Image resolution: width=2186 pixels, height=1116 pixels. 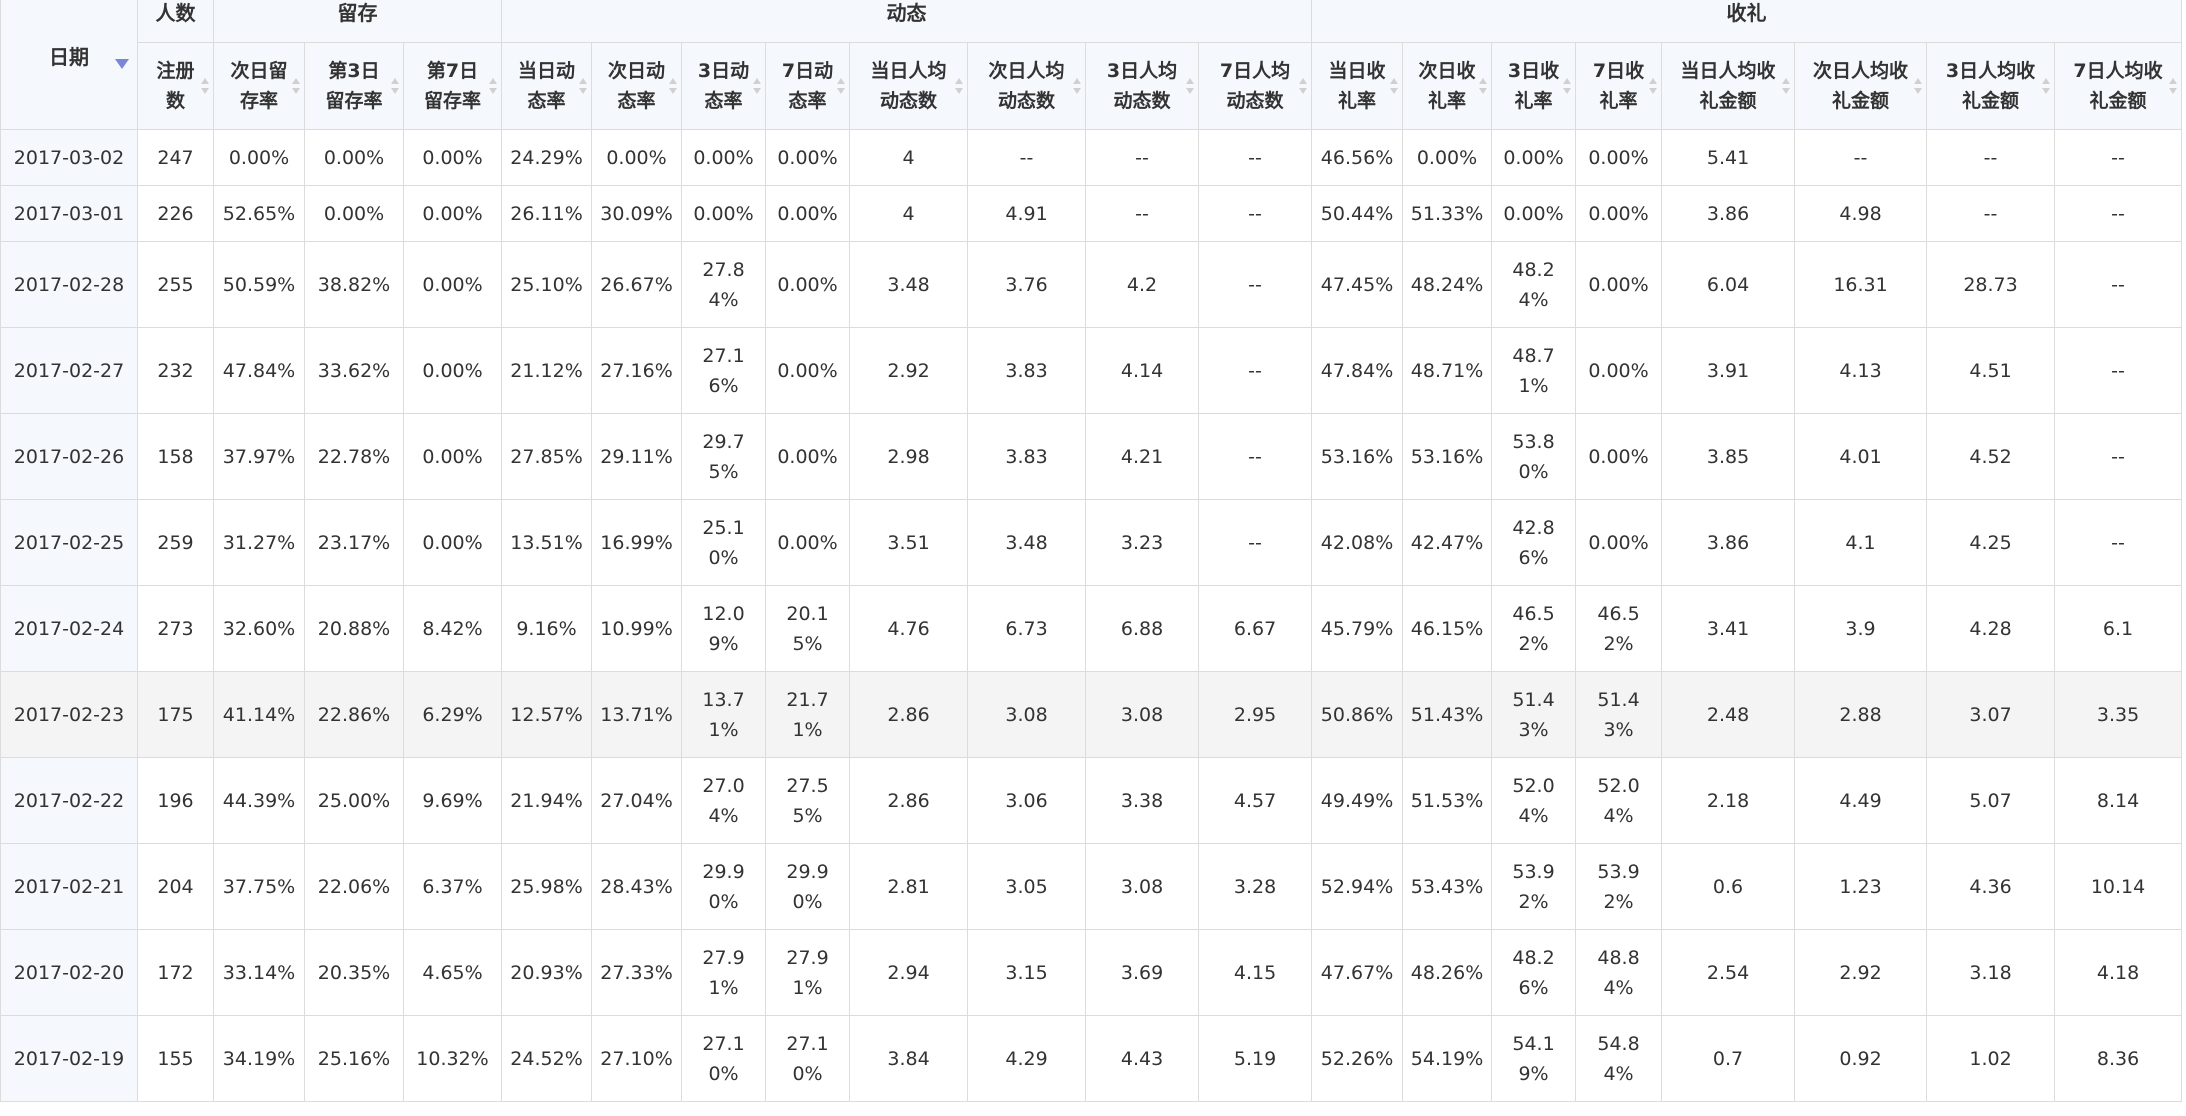 What do you see at coordinates (1142, 284) in the screenshot?
I see `table-cell: 4.2` at bounding box center [1142, 284].